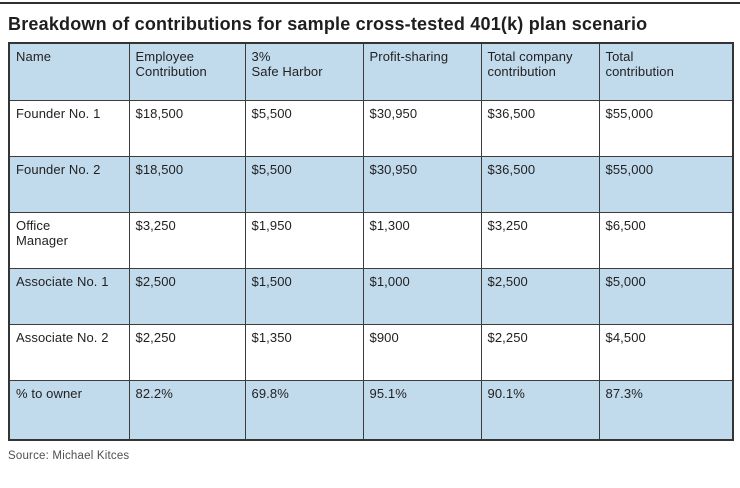  I want to click on value-cell: 90.1%, so click(540, 410).